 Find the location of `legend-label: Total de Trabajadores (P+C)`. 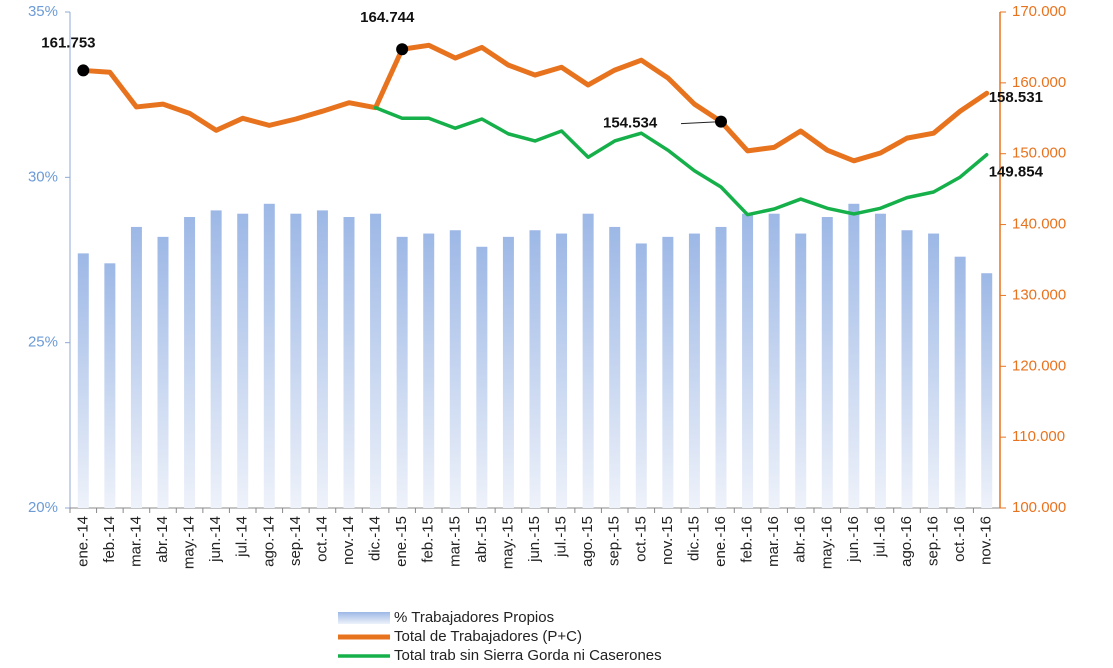

legend-label: Total de Trabajadores (P+C) is located at coordinates (488, 636).